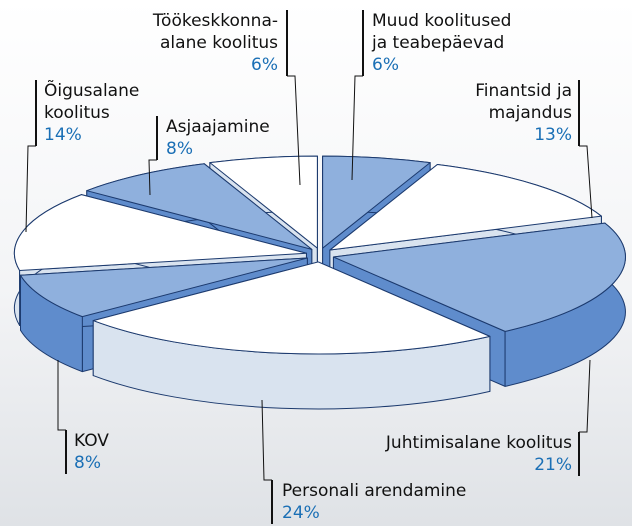  What do you see at coordinates (553, 135) in the screenshot?
I see `value-label: 13%` at bounding box center [553, 135].